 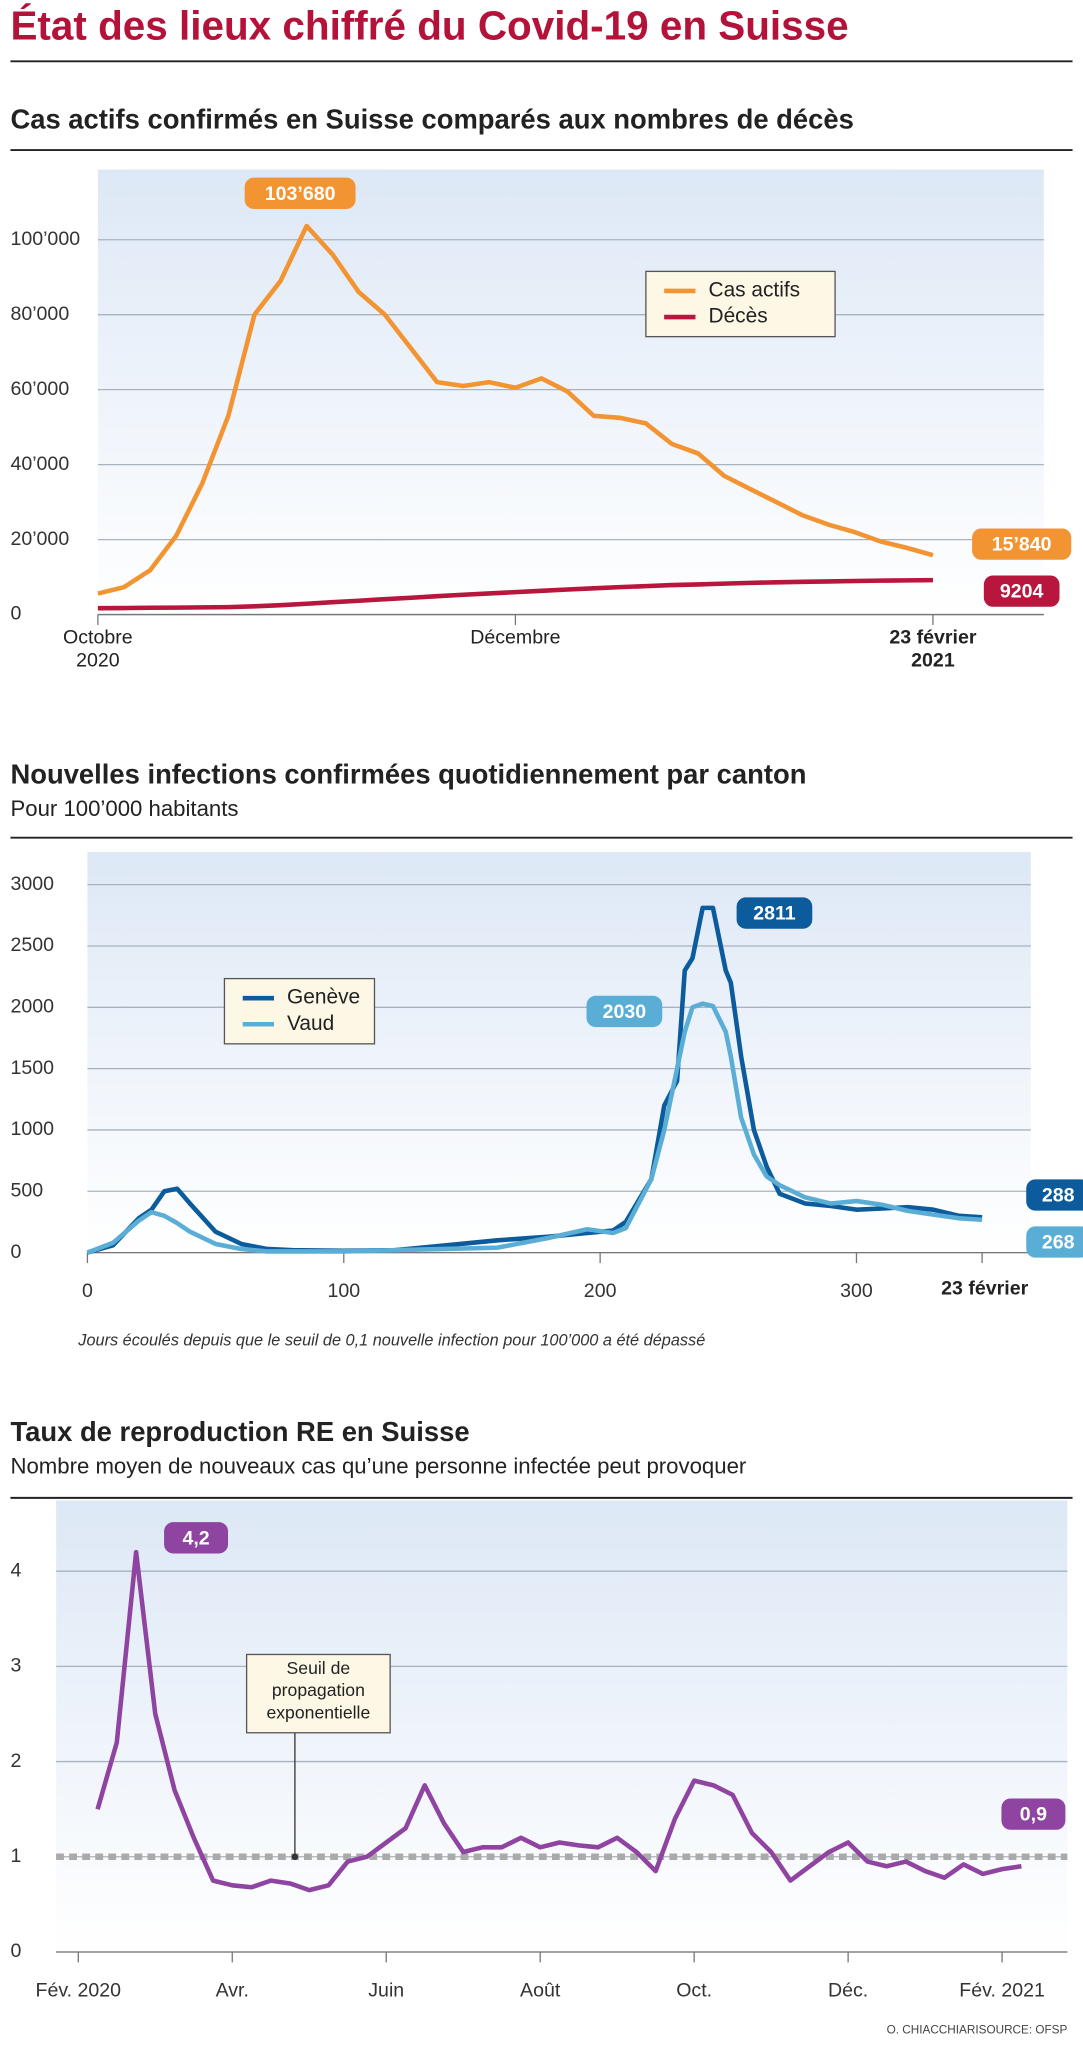 I want to click on x-tick-label: Octobre 2020, so click(x=98, y=649).